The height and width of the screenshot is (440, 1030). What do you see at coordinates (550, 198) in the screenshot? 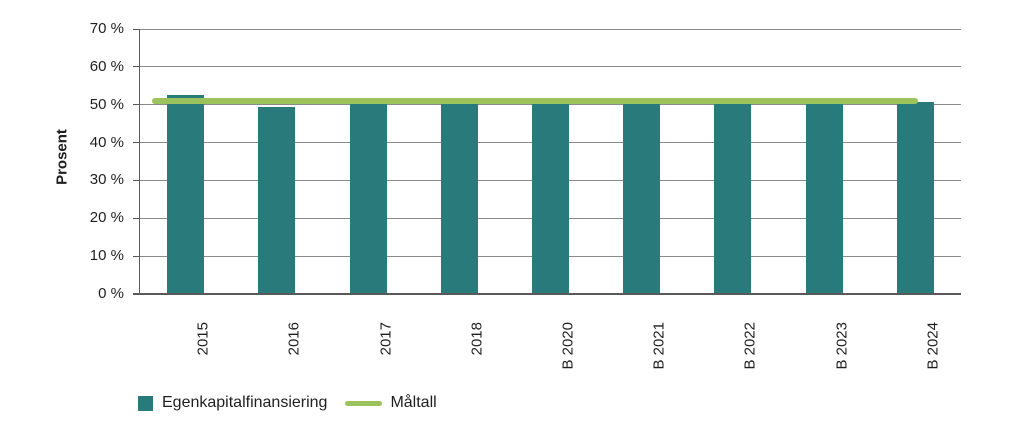
I see `bar-b-2020` at bounding box center [550, 198].